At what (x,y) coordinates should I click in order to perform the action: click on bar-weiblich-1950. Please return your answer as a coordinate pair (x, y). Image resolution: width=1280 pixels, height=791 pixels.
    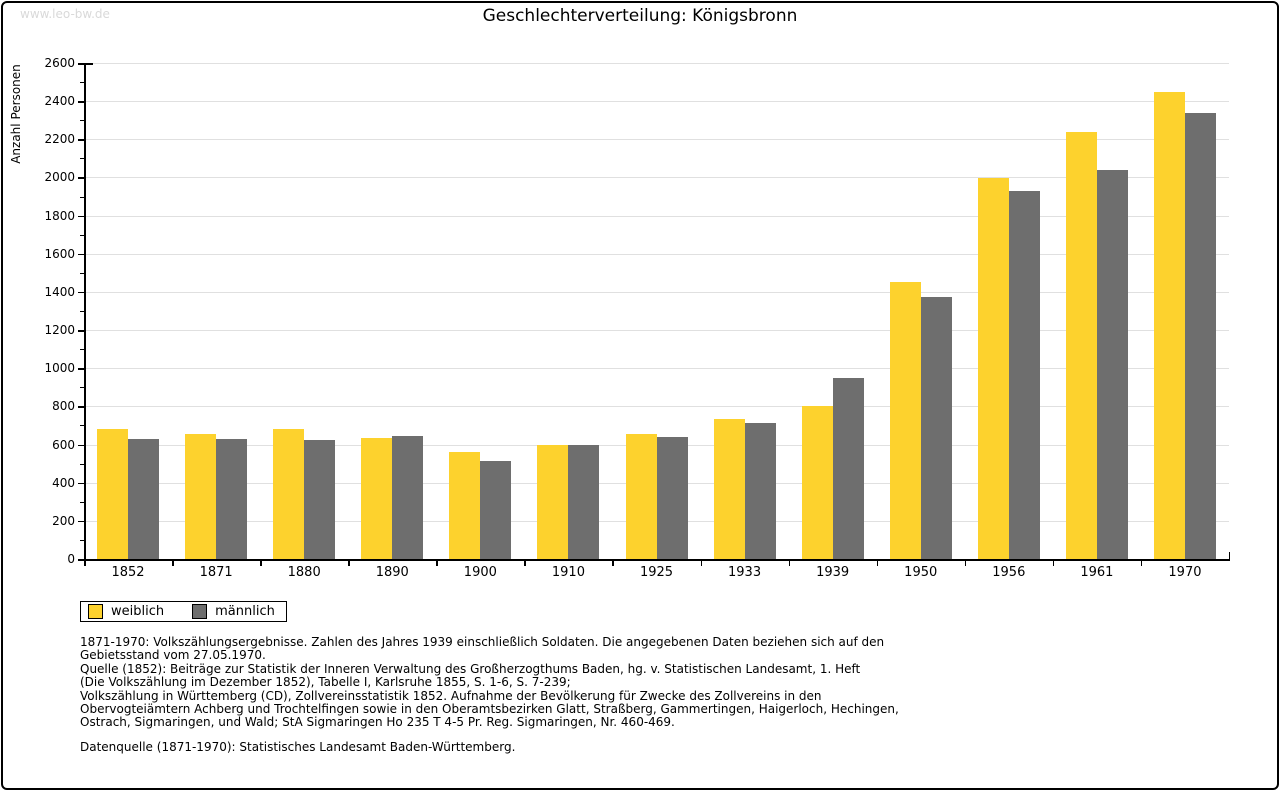
    Looking at the image, I should click on (905, 420).